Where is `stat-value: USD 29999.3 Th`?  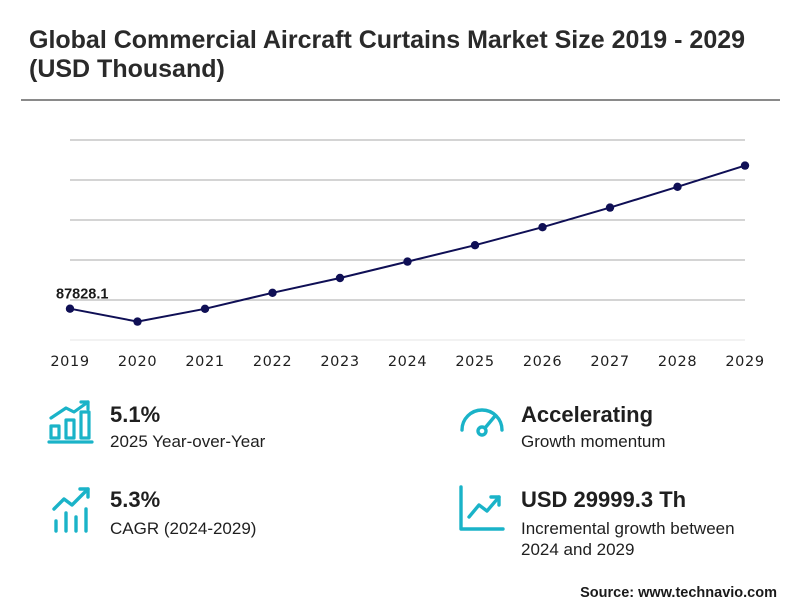 stat-value: USD 29999.3 Th is located at coordinates (604, 499).